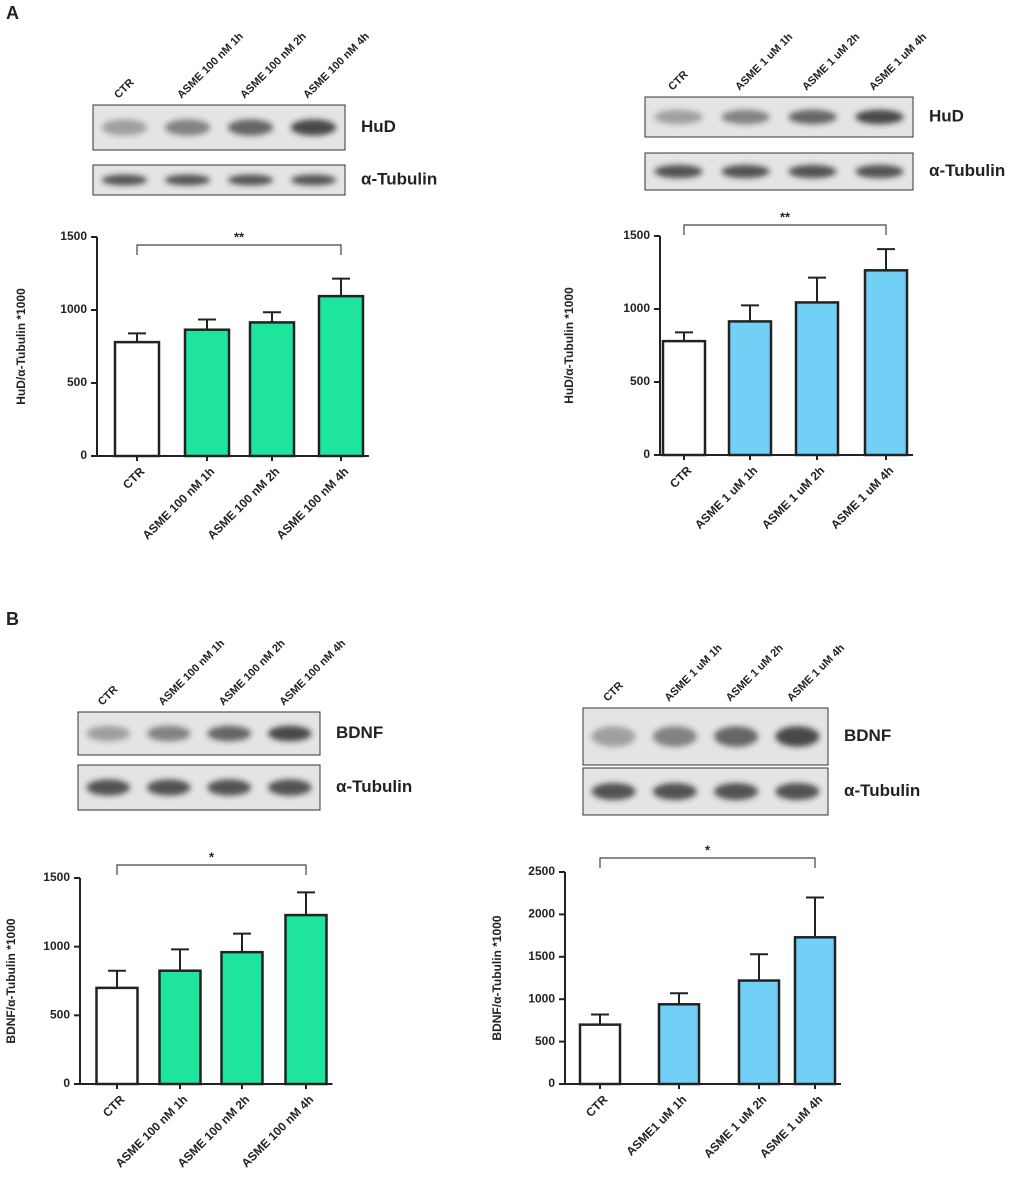  Describe the element at coordinates (312, 672) in the screenshot. I see `blot-lane-label: ASME 100 nM 4h` at that location.